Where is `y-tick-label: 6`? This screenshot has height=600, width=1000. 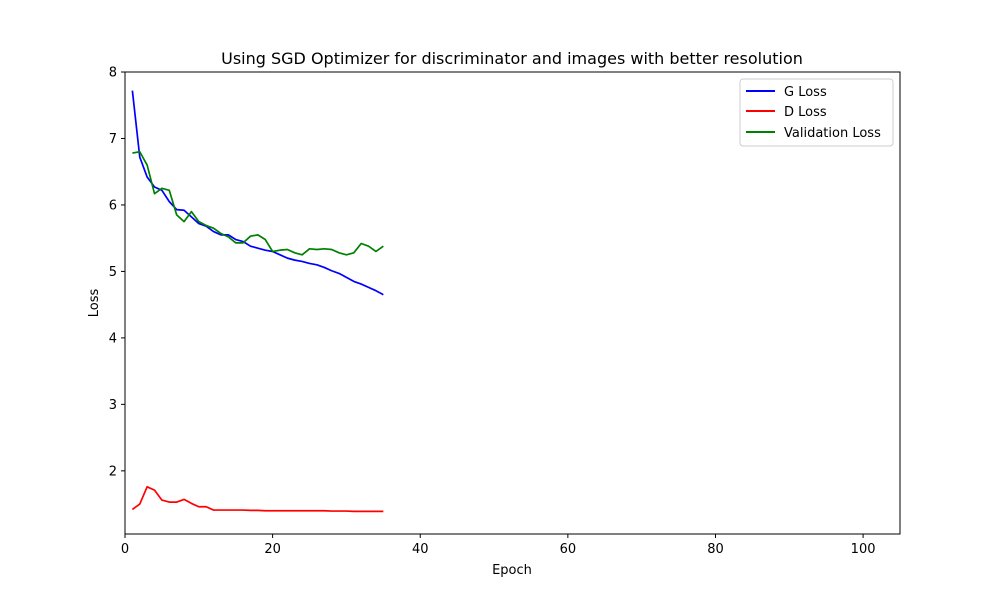
y-tick-label: 6 is located at coordinates (113, 205).